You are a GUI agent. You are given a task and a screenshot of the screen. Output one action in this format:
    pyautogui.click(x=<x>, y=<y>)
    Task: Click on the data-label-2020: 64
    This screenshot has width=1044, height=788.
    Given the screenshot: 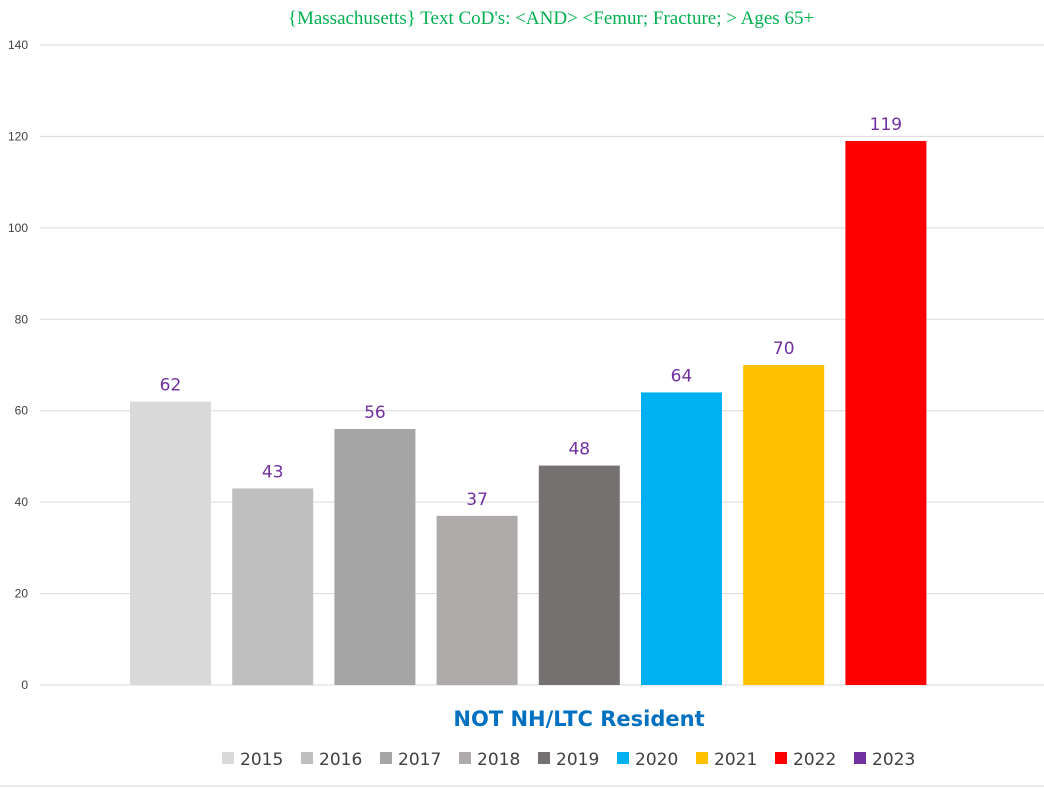 What is the action you would take?
    pyautogui.click(x=682, y=376)
    